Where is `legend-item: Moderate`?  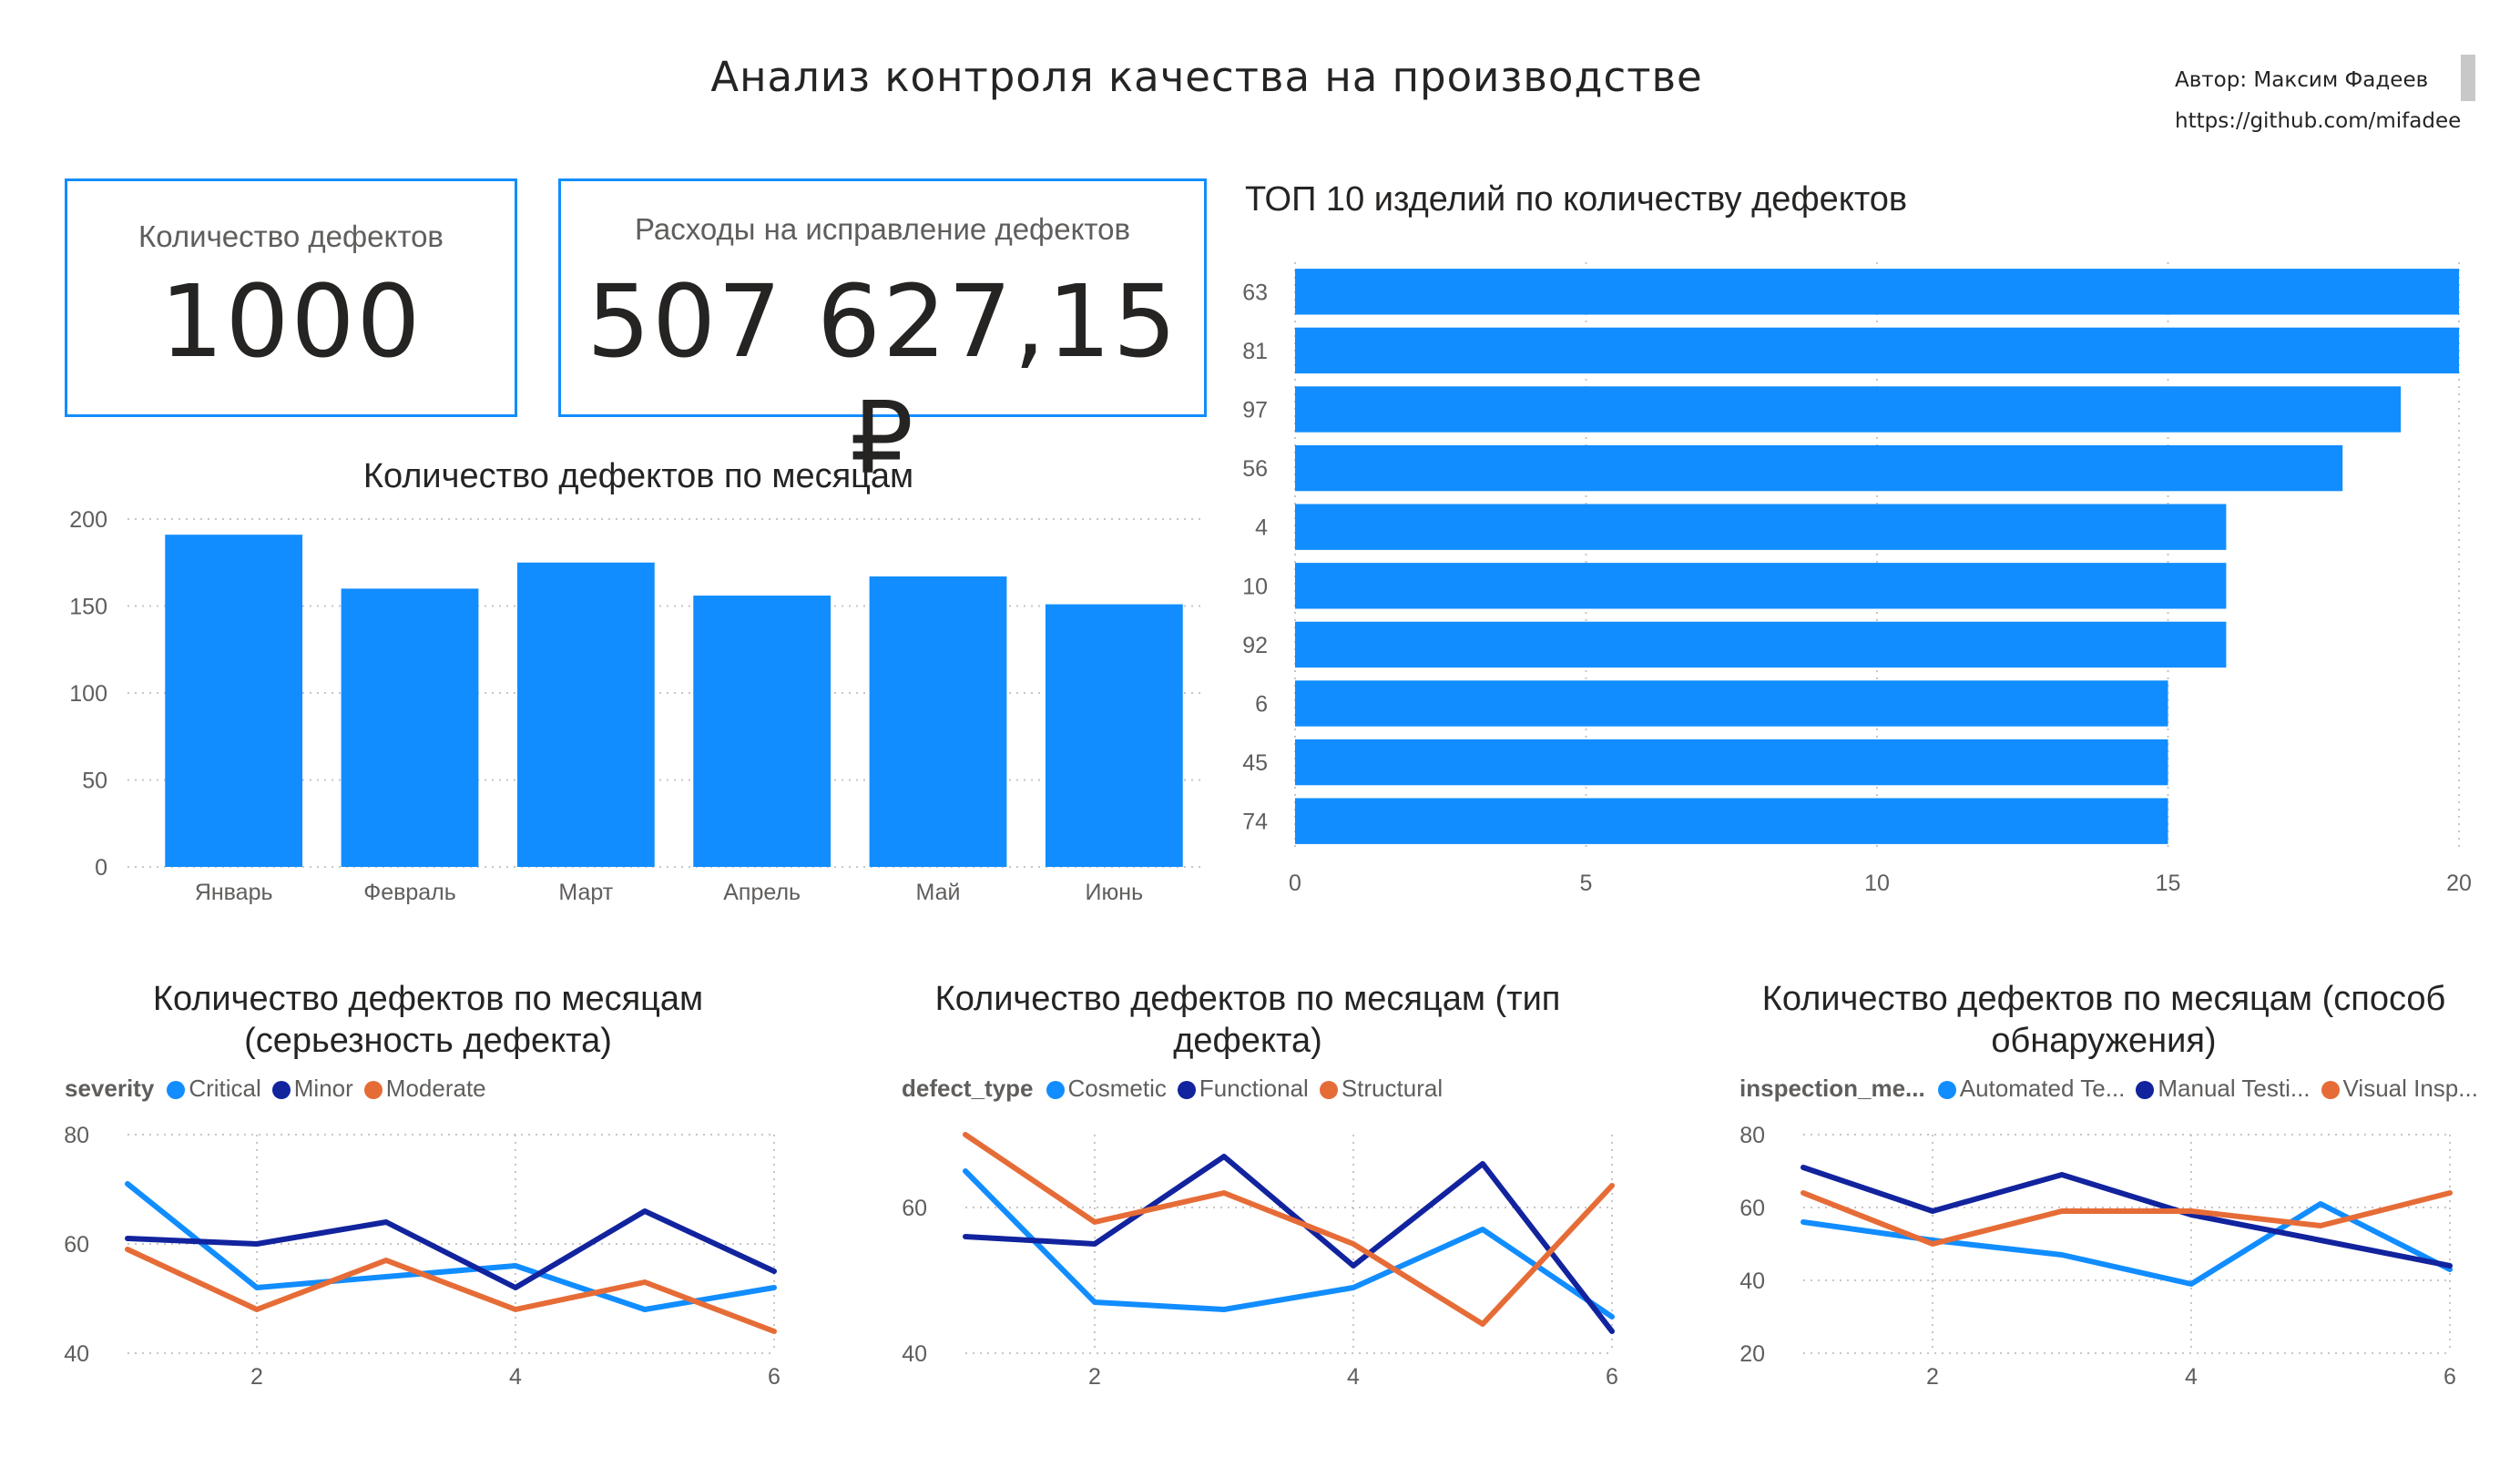 legend-item: Moderate is located at coordinates (424, 1089).